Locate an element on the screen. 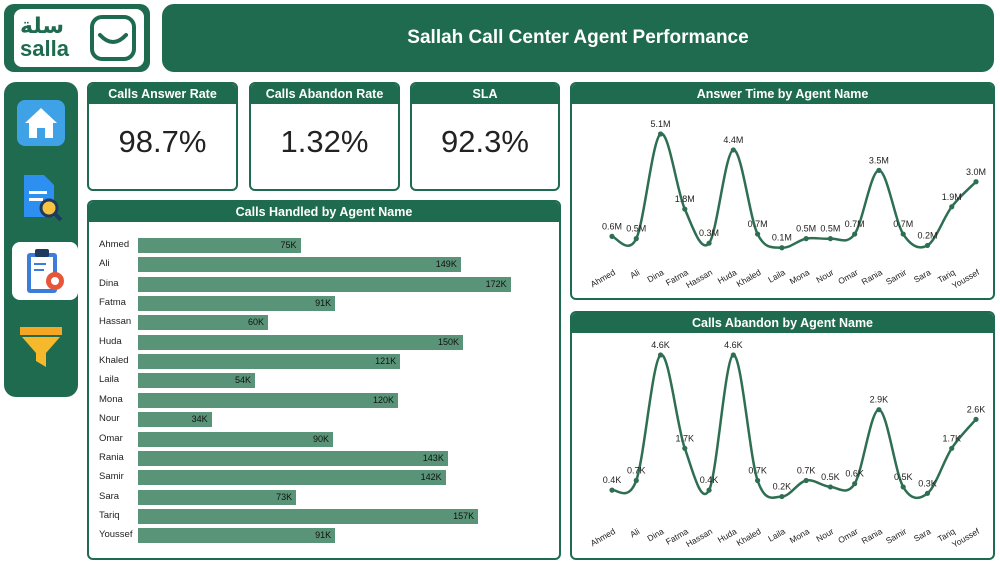 The width and height of the screenshot is (1000, 564). bar-row-ahmed: Ahmed 75K is located at coordinates (324, 245).